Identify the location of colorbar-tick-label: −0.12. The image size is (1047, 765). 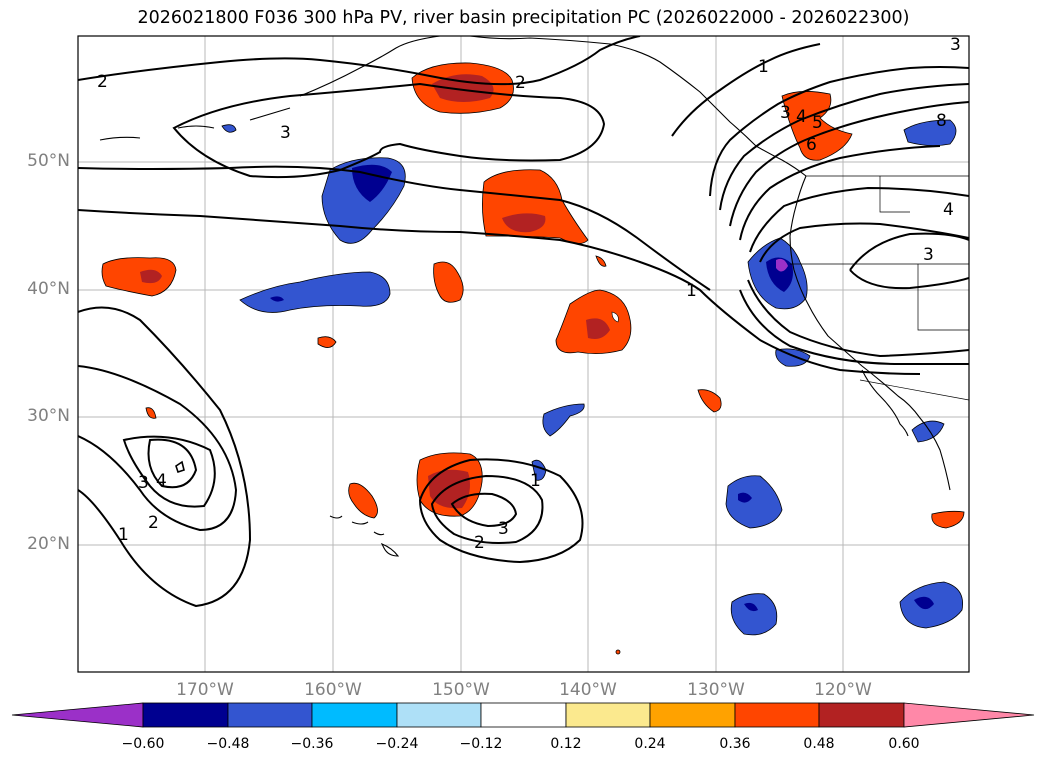
(481, 744).